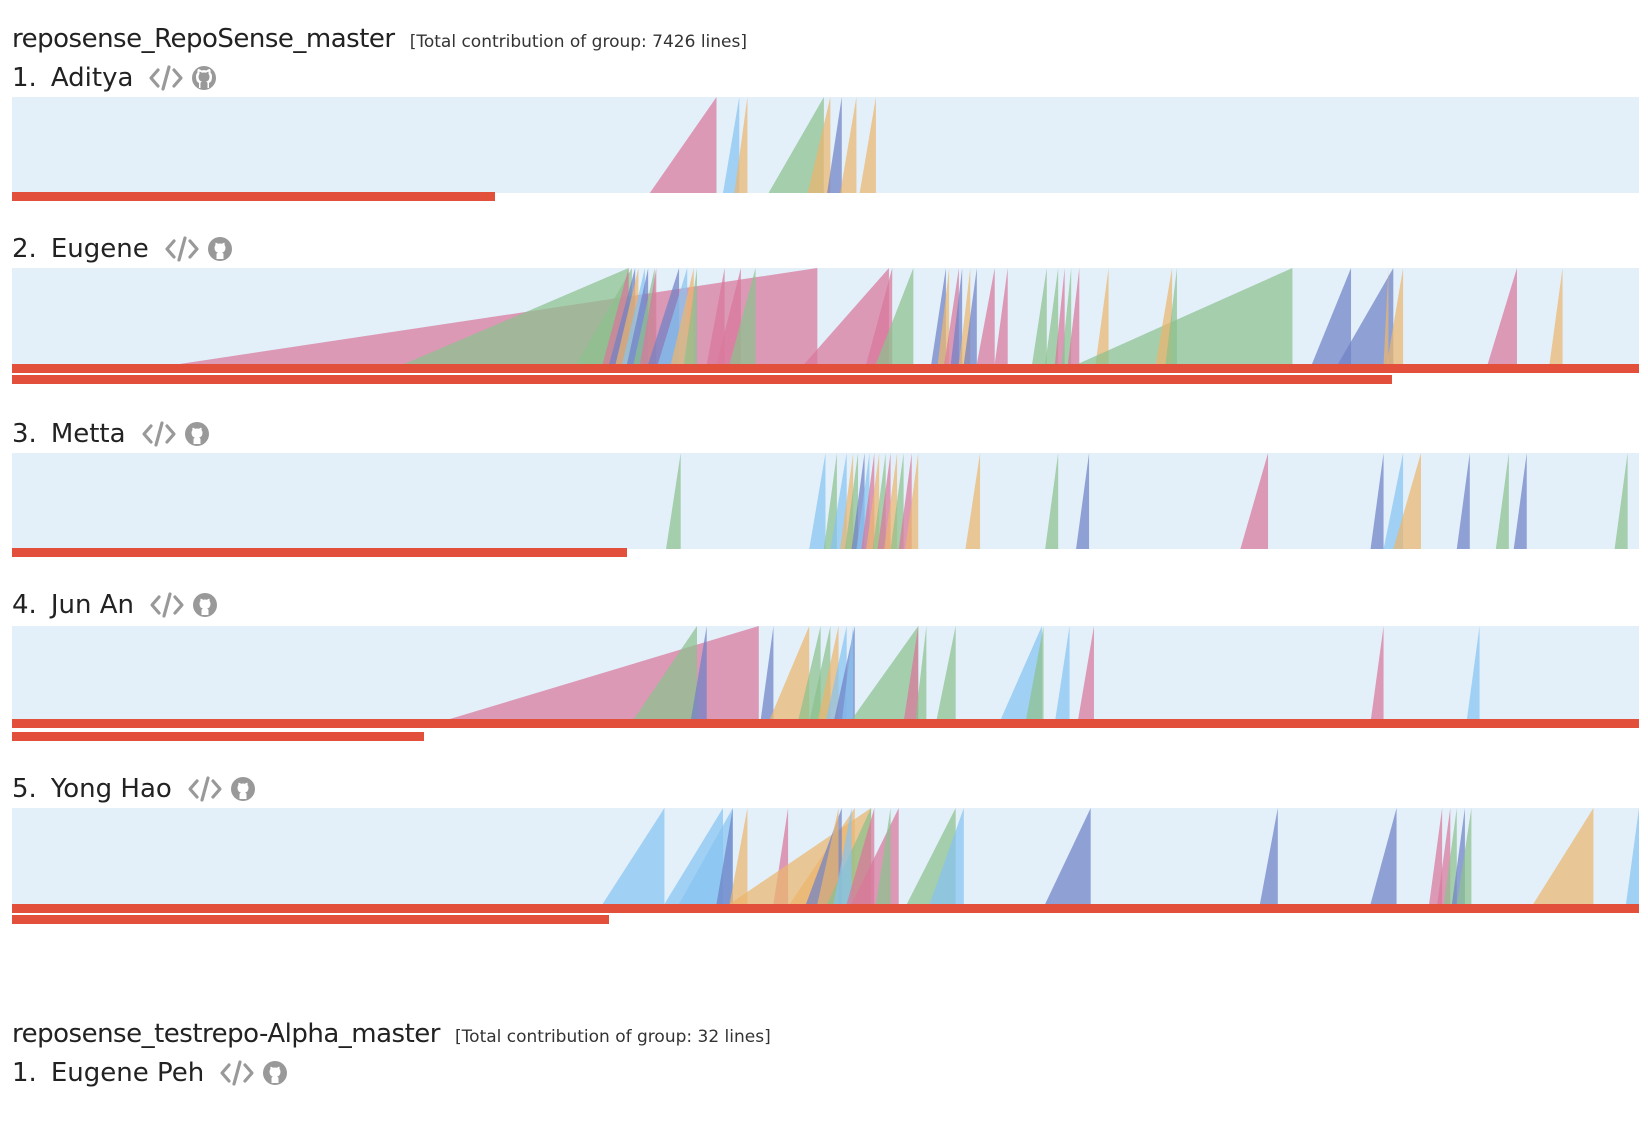 This screenshot has width=1648, height=1146. I want to click on group-title: reposense_testrepo-Alpha_master, so click(226, 1034).